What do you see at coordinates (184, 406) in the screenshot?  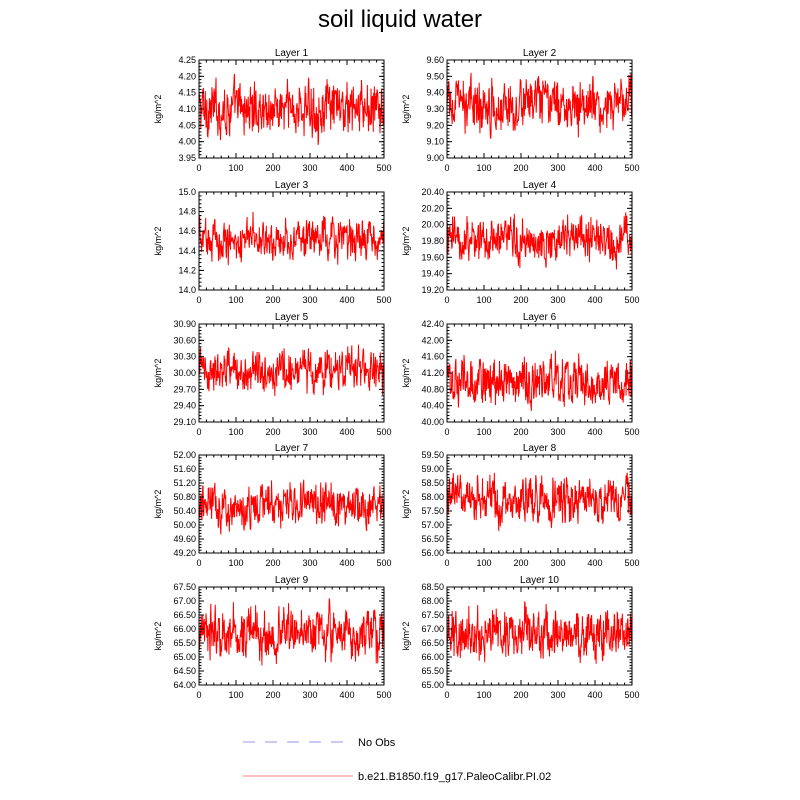 I see `y-tick-label: 29.40` at bounding box center [184, 406].